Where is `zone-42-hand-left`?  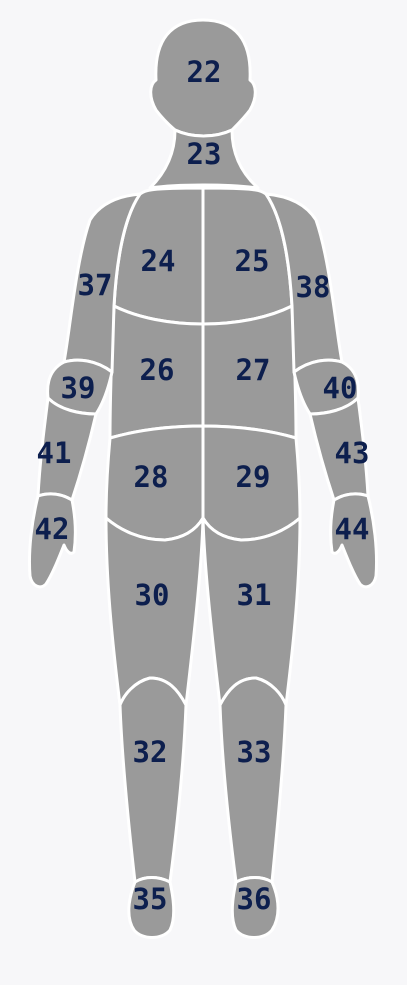 zone-42-hand-left is located at coordinates (52, 540).